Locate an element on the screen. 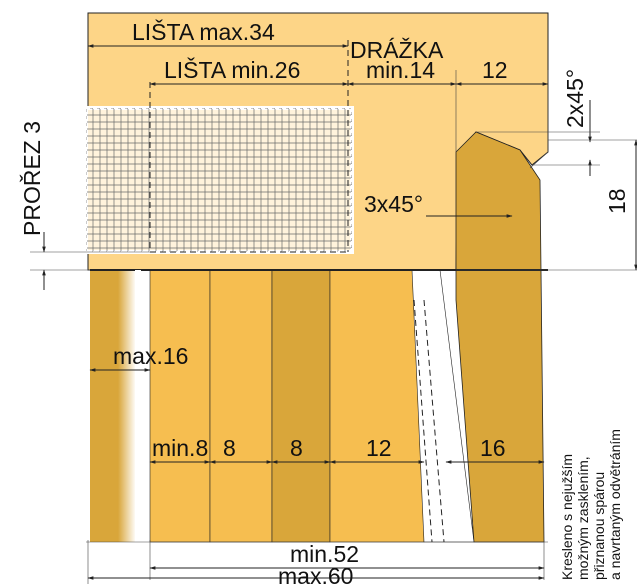 The height and width of the screenshot is (584, 637). note-line: přiznanou spárou is located at coordinates (599, 526).